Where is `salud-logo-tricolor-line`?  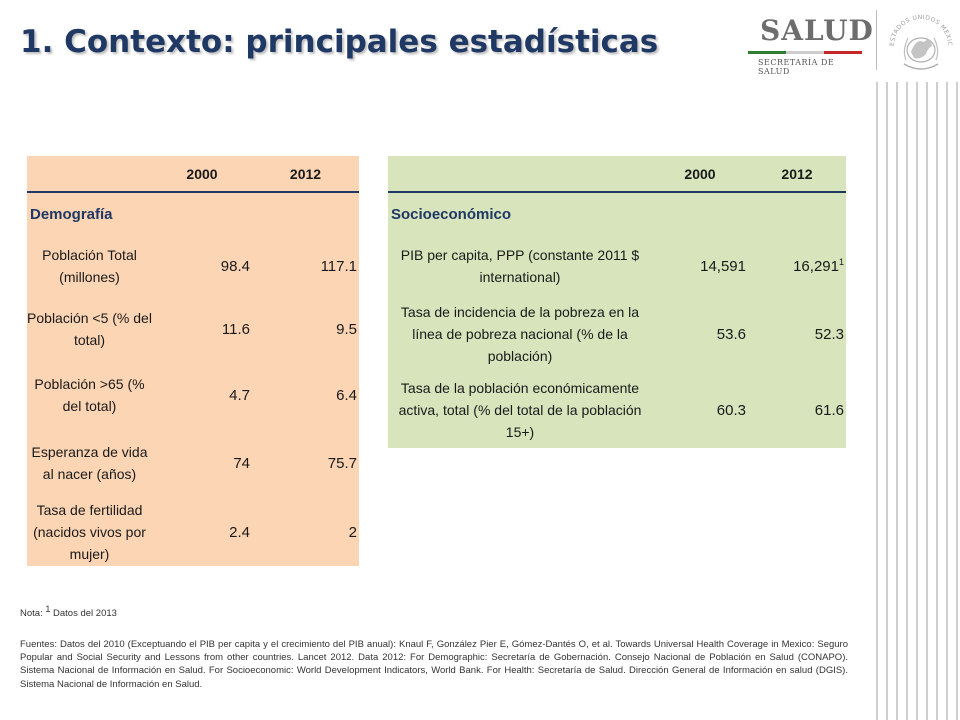 salud-logo-tricolor-line is located at coordinates (805, 52).